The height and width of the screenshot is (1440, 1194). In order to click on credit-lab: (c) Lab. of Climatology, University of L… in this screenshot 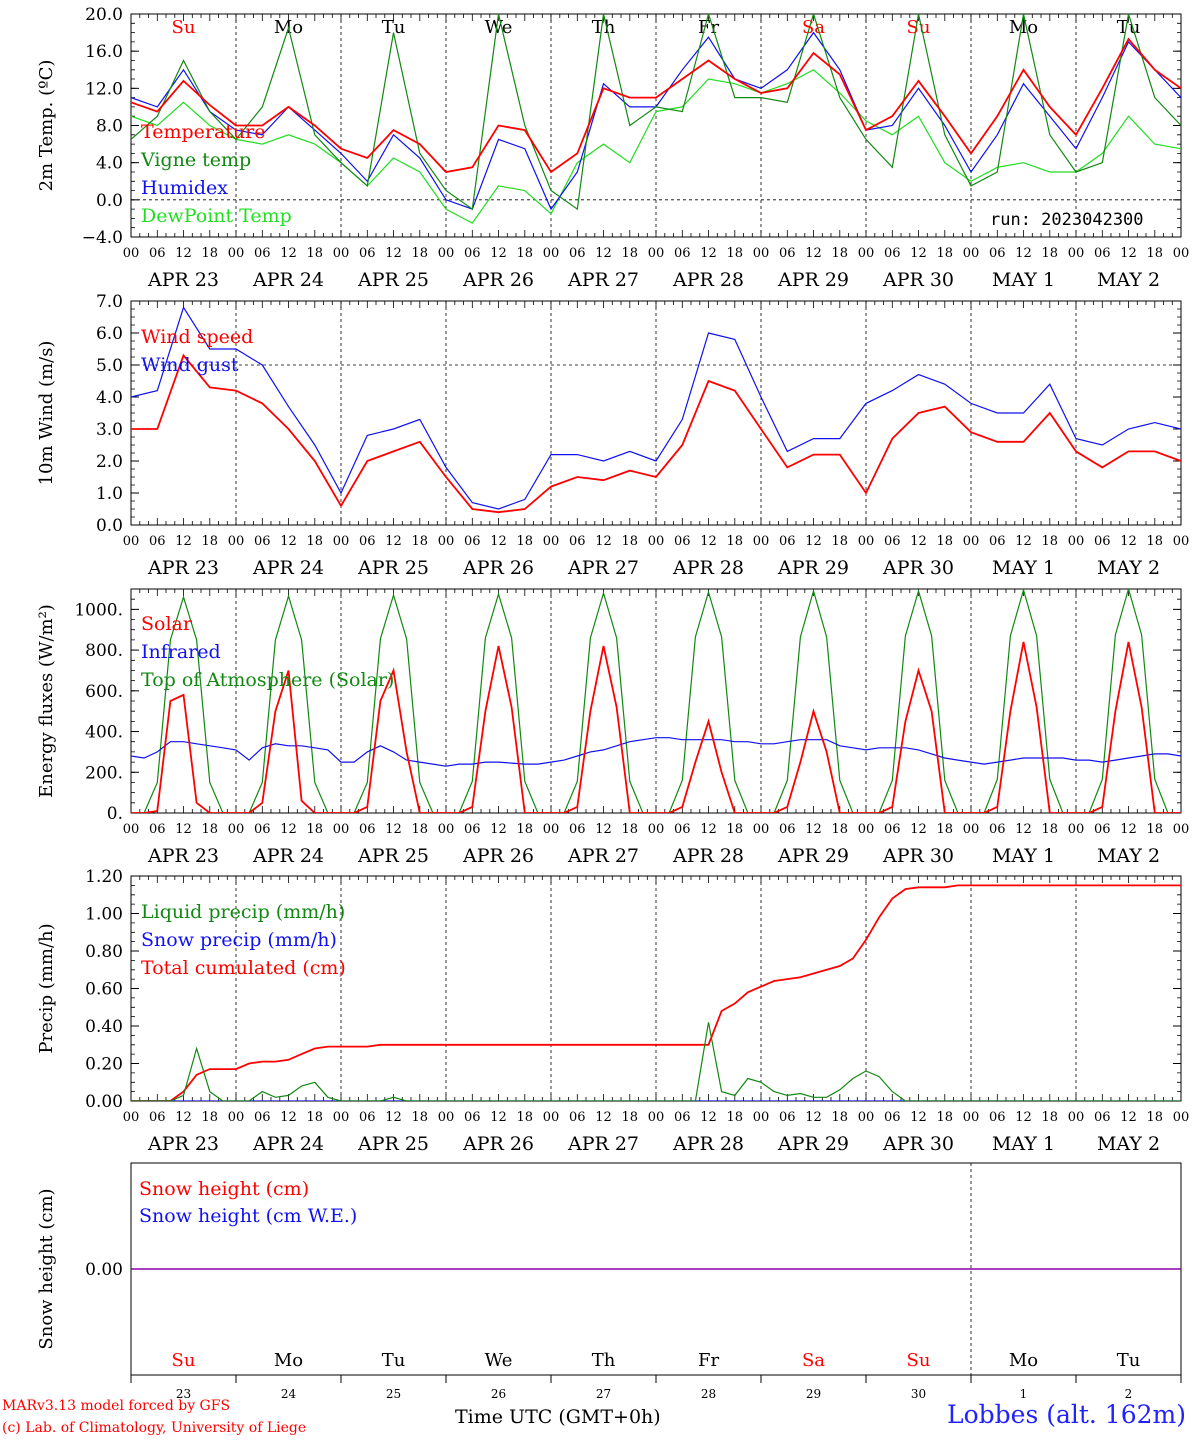, I will do `click(154, 1428)`.